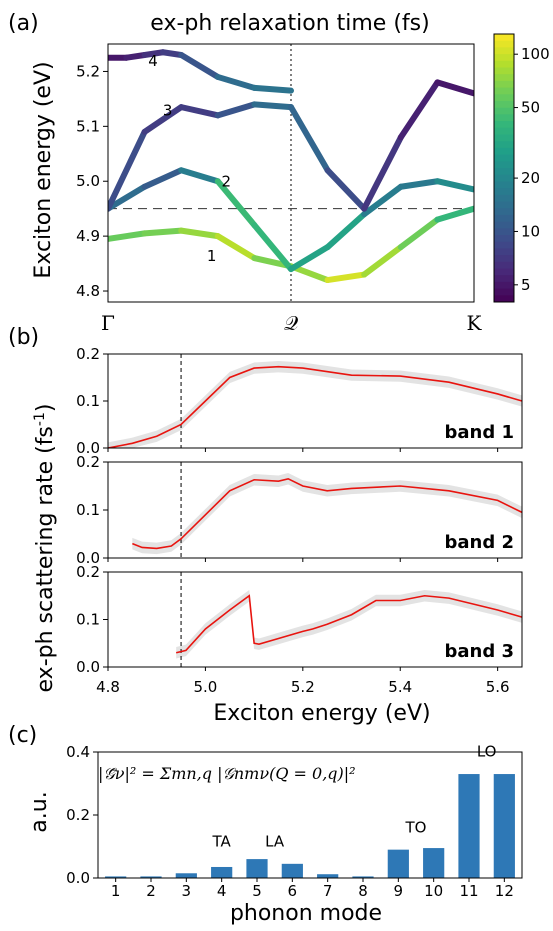 The height and width of the screenshot is (931, 553). What do you see at coordinates (151, 891) in the screenshot?
I see `panel-c-xtick-label: 2` at bounding box center [151, 891].